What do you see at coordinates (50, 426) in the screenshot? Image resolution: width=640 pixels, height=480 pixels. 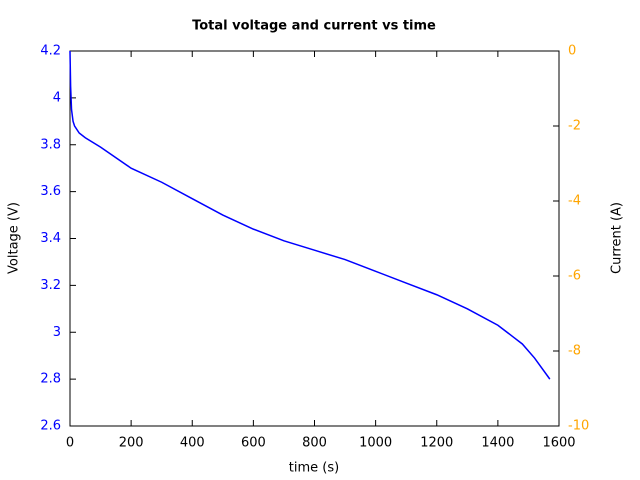 I see `y-tick-label: 2.6` at bounding box center [50, 426].